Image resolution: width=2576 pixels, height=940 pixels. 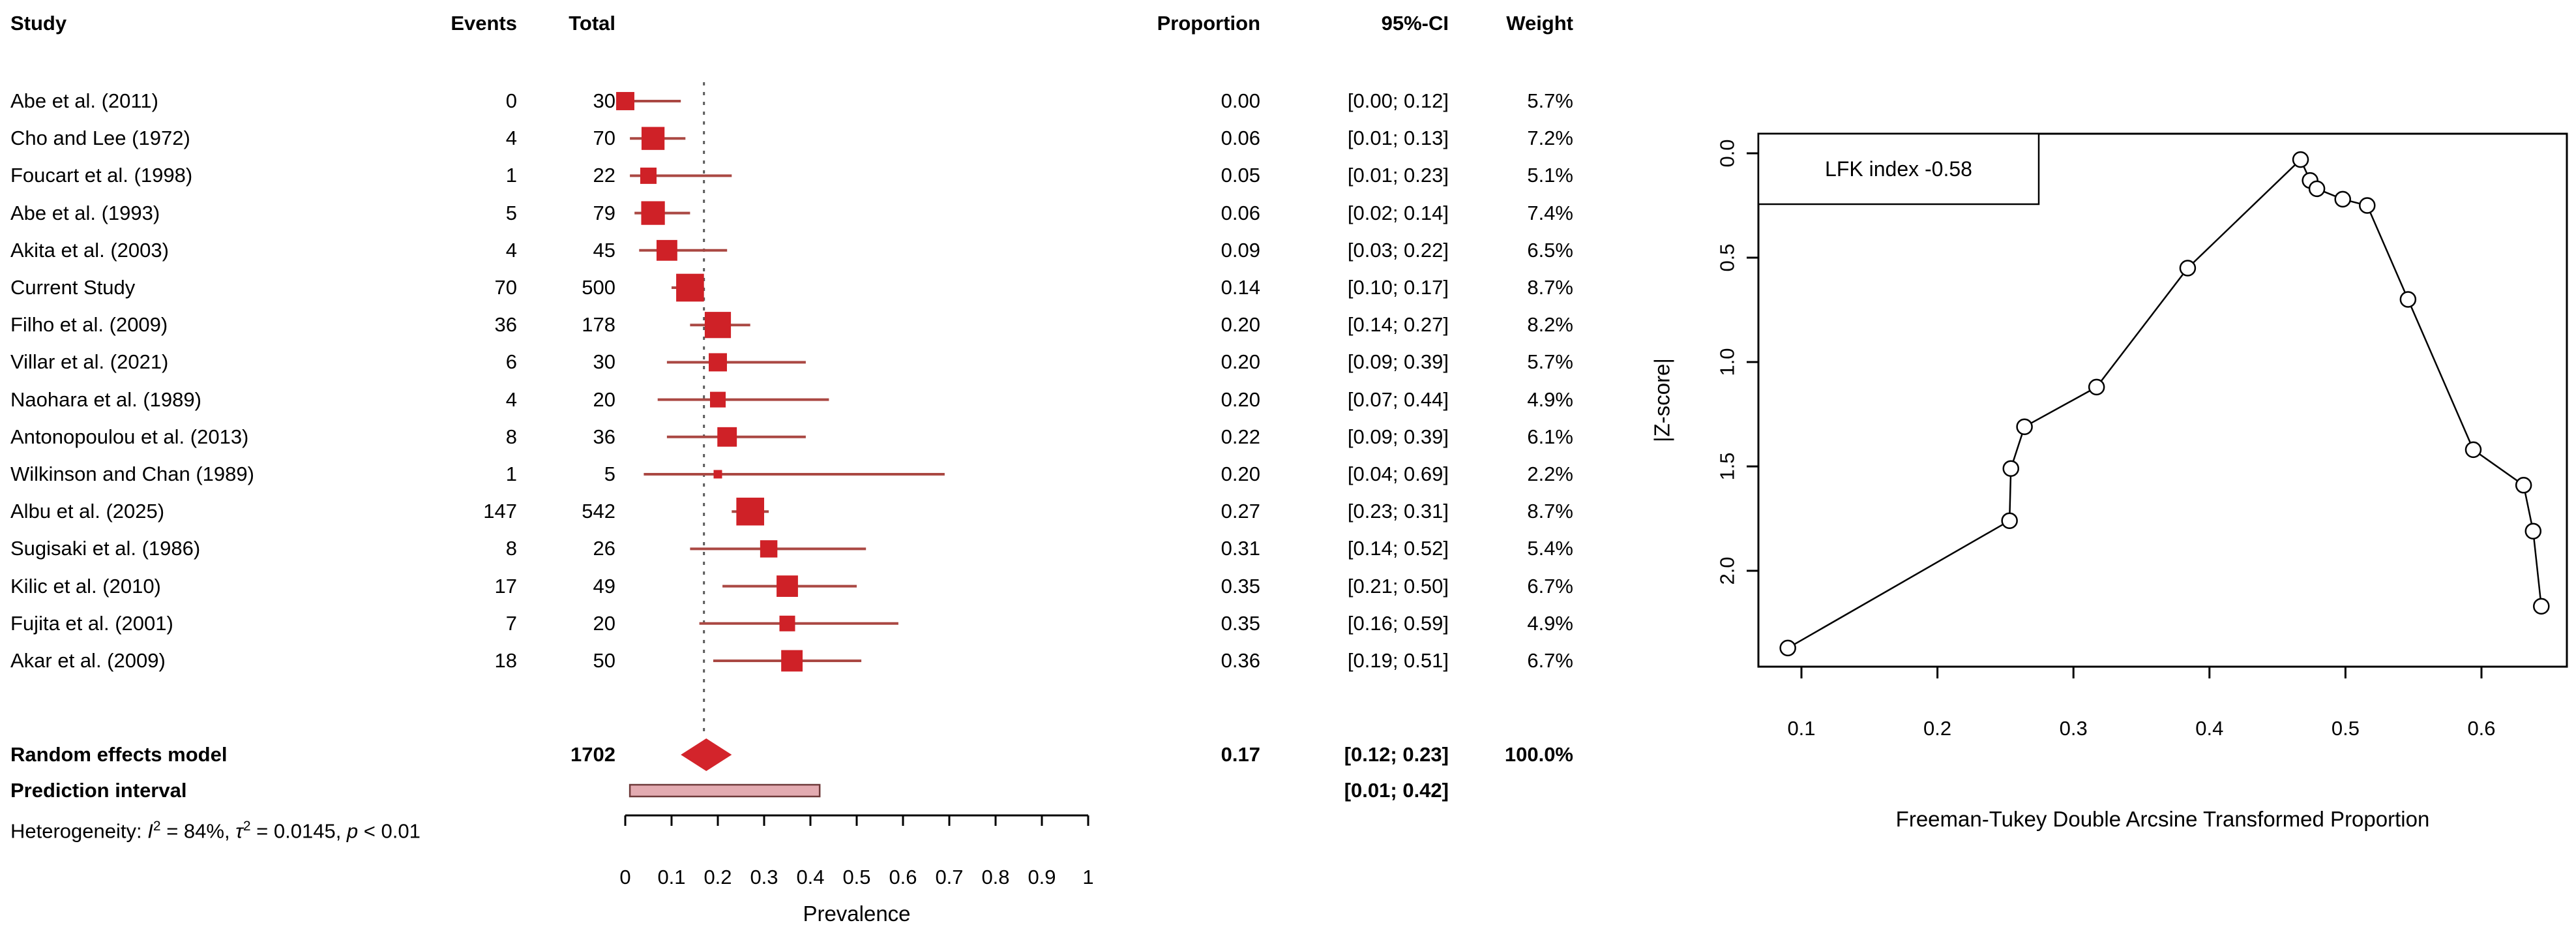 I want to click on weight-value: 6.7%, so click(x=1550, y=660).